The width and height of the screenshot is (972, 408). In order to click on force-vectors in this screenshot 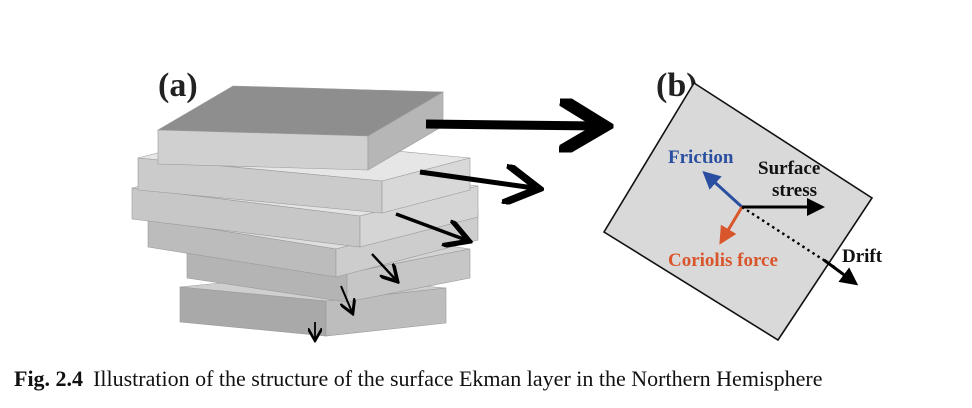, I will do `click(780, 228)`.